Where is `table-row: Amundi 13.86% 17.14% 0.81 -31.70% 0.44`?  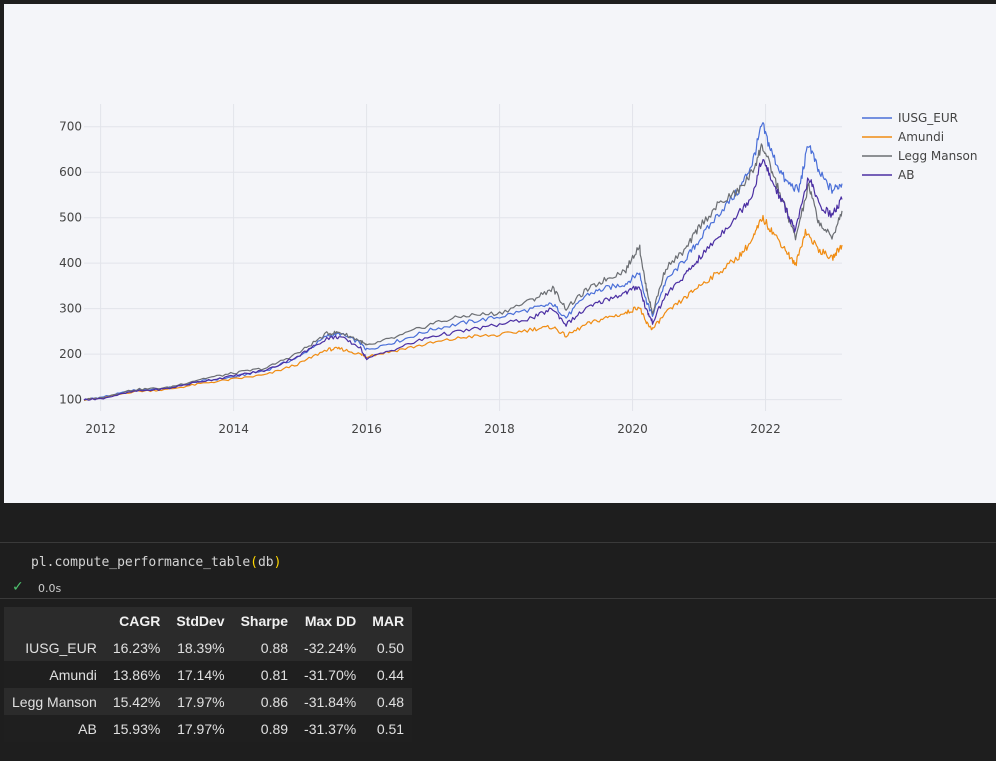
table-row: Amundi 13.86% 17.14% 0.81 -31.70% 0.44 is located at coordinates (208, 674).